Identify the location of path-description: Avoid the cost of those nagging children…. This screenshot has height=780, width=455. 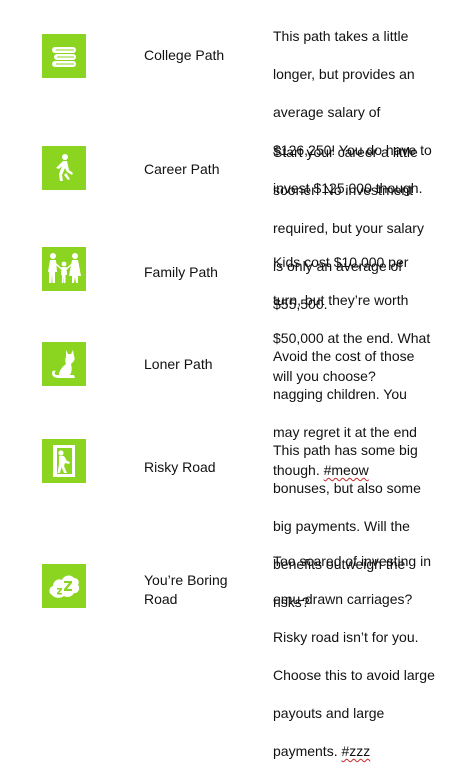
(363, 413).